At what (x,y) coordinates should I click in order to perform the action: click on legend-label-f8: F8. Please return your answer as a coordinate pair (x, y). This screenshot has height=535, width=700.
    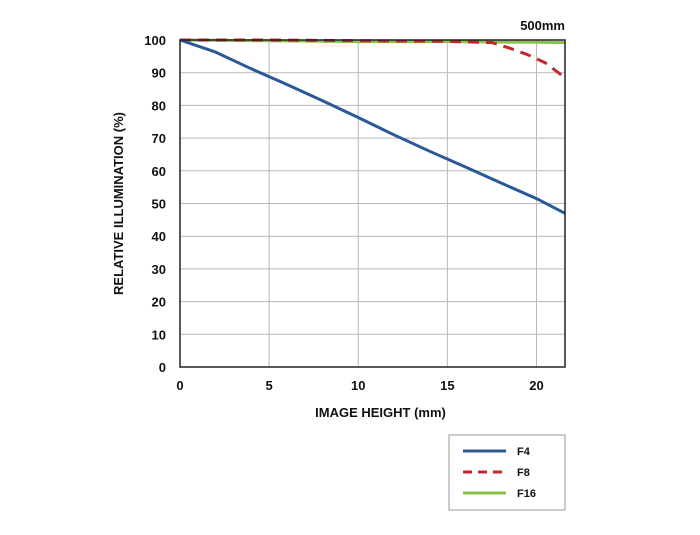
    Looking at the image, I should click on (523, 473).